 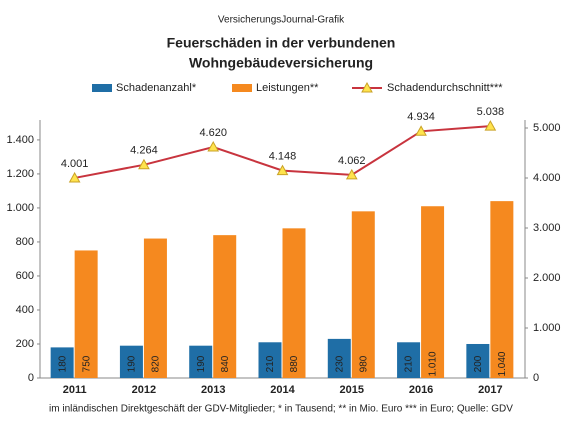 What do you see at coordinates (281, 20) in the screenshot?
I see `chart-header: VersicherungsJournal-Grafik` at bounding box center [281, 20].